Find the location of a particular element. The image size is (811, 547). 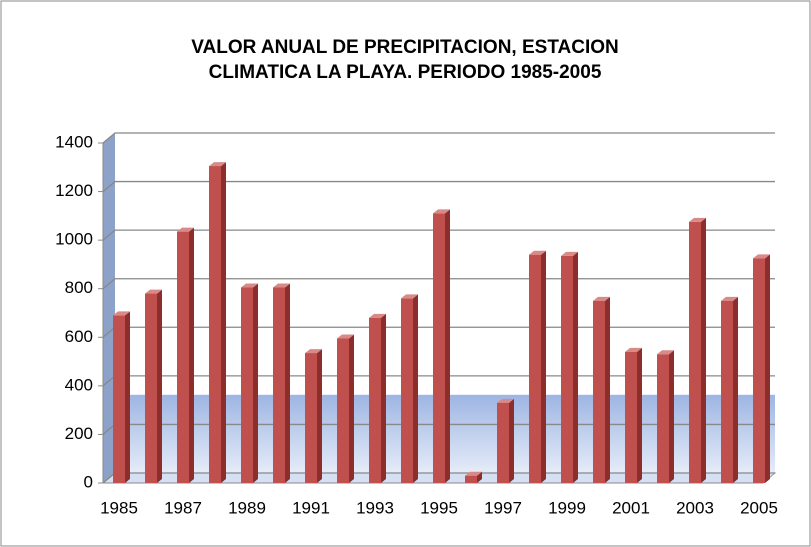

x-tick-label: 1985 is located at coordinates (119, 507).